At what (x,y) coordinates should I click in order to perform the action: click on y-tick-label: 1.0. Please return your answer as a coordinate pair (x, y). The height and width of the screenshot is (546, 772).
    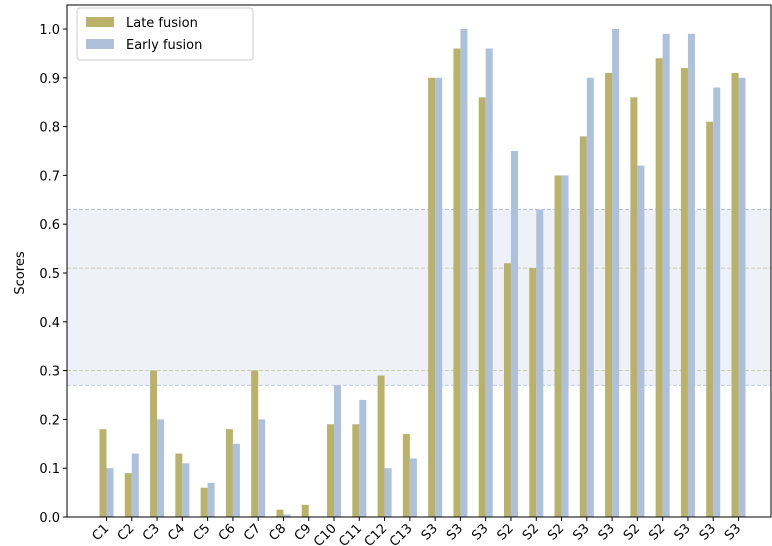
    Looking at the image, I should click on (49, 30).